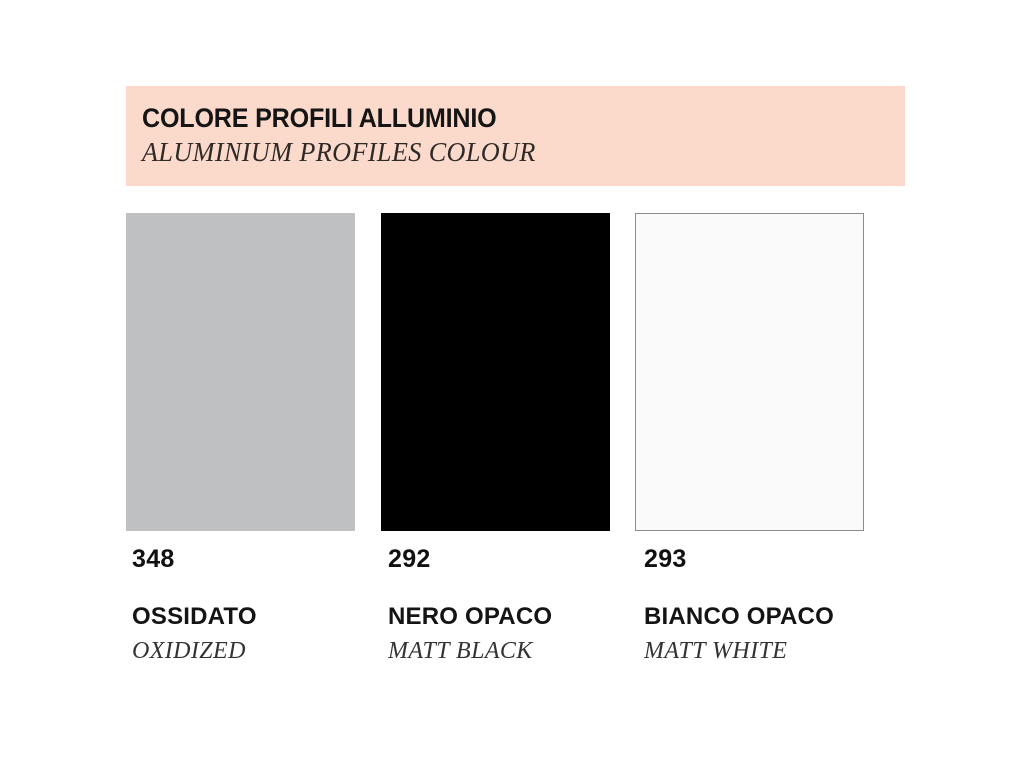 Image resolution: width=1024 pixels, height=768 pixels. What do you see at coordinates (739, 616) in the screenshot?
I see `colour-name-it: BIANCO OPACO` at bounding box center [739, 616].